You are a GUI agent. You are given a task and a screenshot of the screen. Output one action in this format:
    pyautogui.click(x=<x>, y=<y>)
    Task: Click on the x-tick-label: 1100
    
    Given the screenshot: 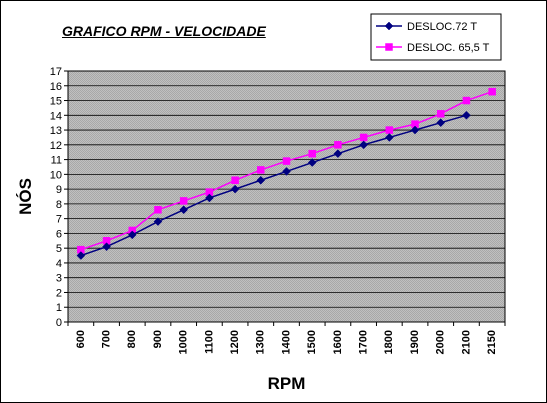 What is the action you would take?
    pyautogui.click(x=209, y=342)
    